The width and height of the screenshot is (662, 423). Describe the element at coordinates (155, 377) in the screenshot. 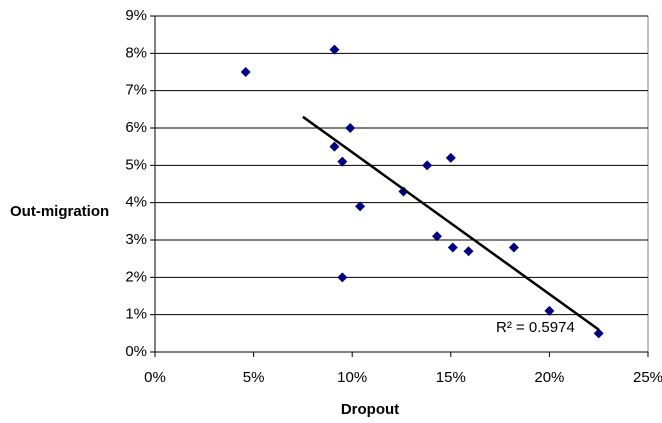

I see `x-tick-label: 0%` at that location.